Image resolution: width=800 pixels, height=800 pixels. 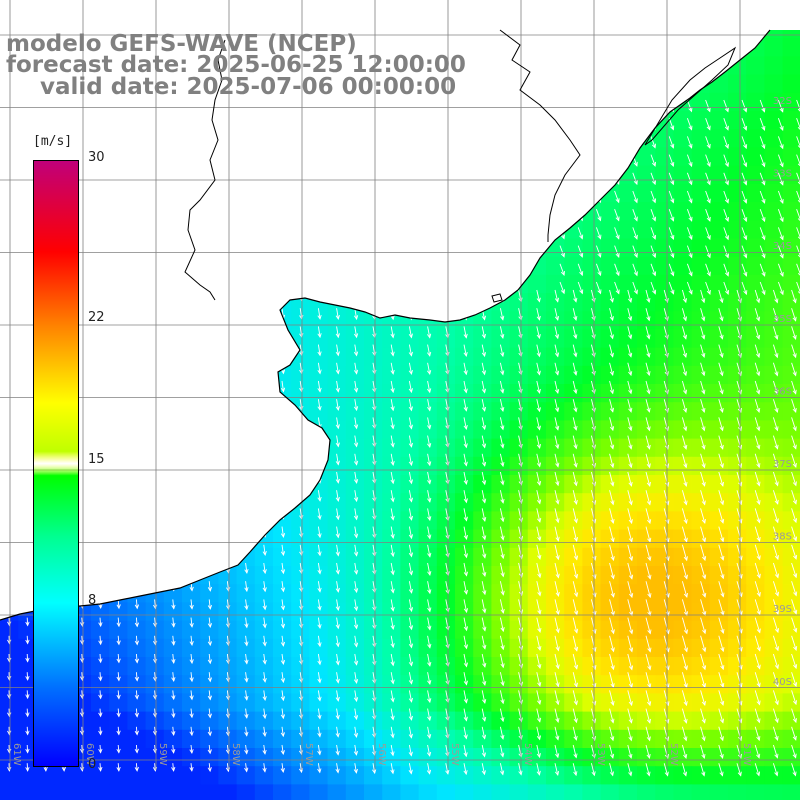 I want to click on latitude-label: 37S, so click(x=782, y=464).